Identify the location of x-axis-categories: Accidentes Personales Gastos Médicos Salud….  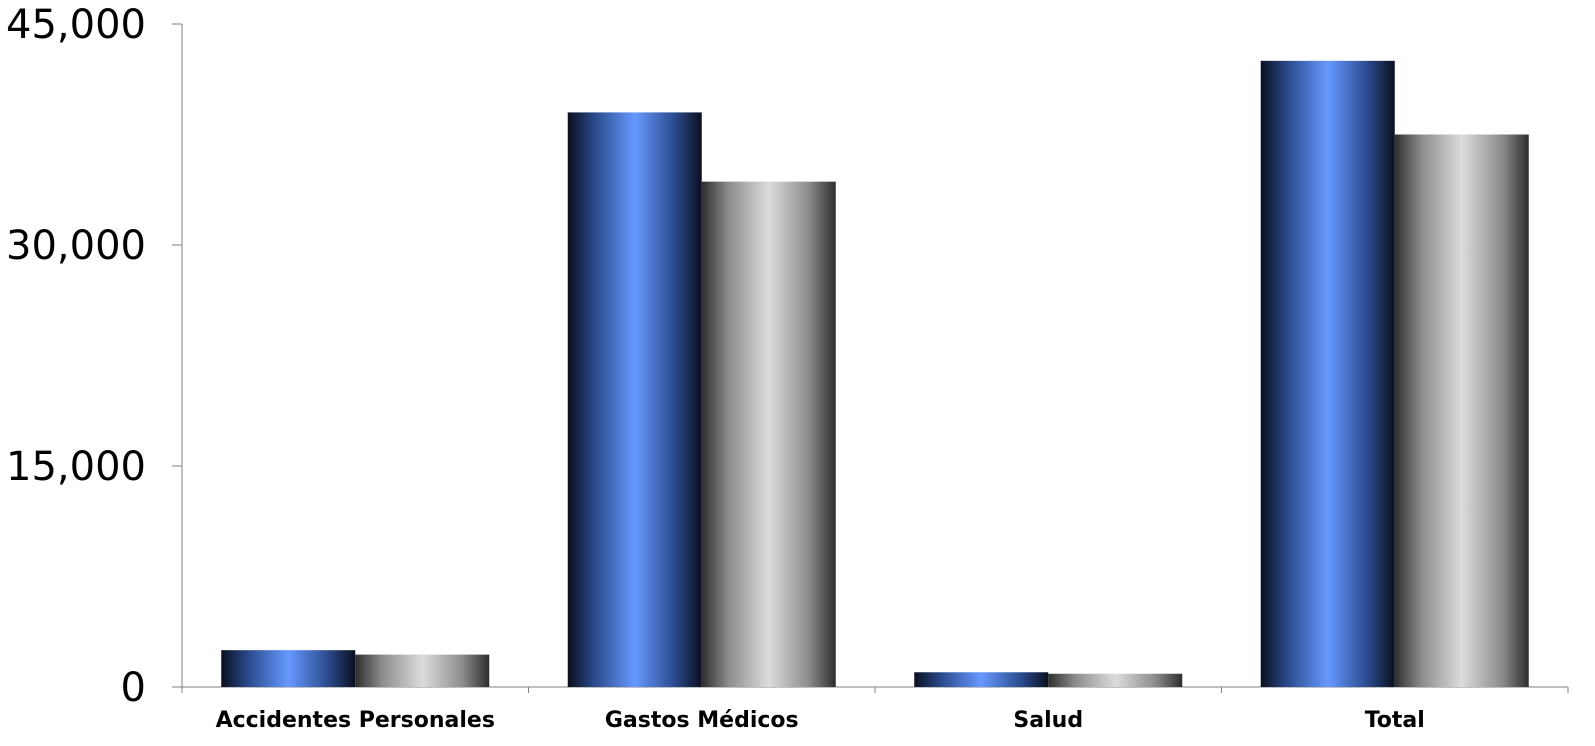
(875, 710).